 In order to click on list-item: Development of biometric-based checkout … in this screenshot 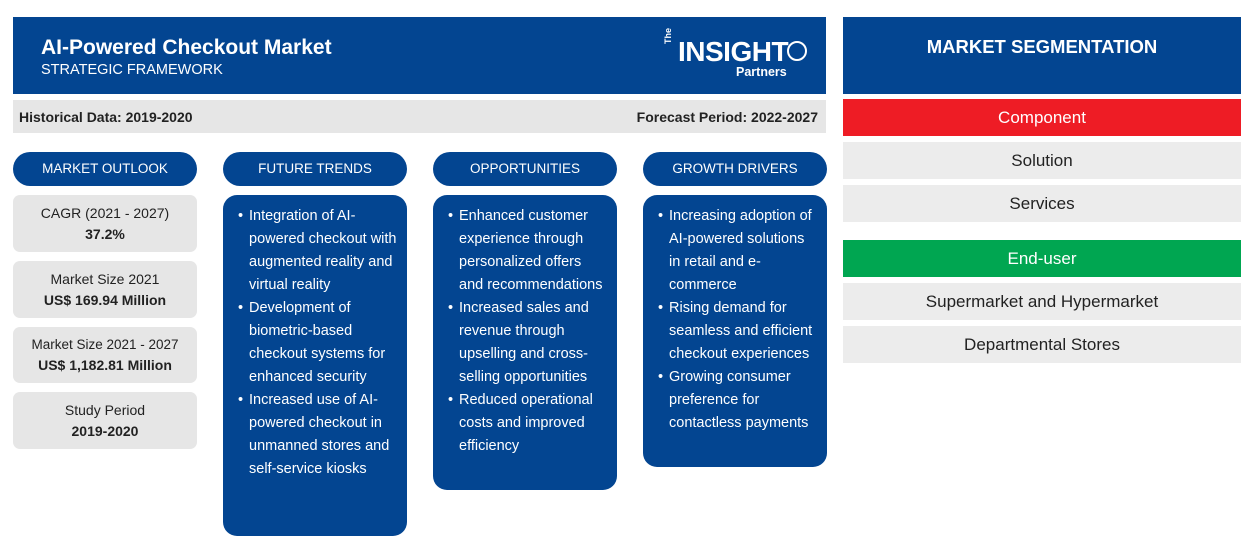, I will do `click(318, 343)`.